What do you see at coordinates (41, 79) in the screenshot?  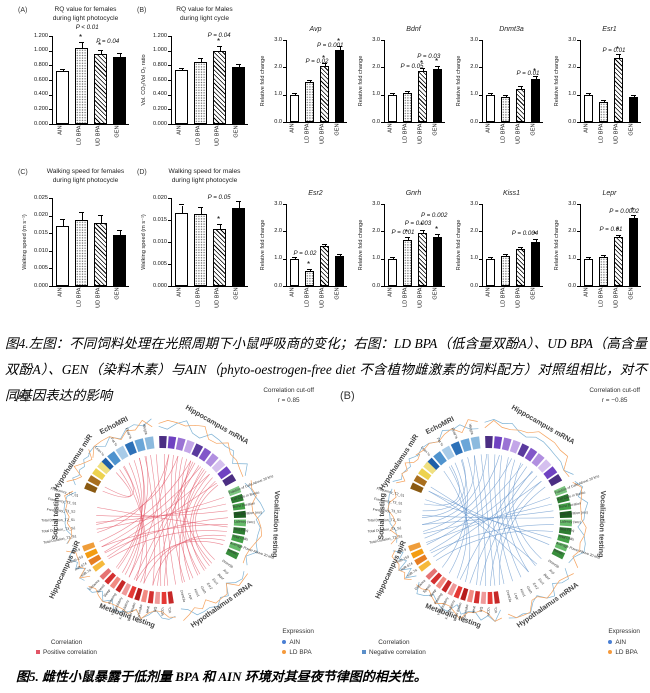 I see `y-tick-label: 0.600` at bounding box center [41, 79].